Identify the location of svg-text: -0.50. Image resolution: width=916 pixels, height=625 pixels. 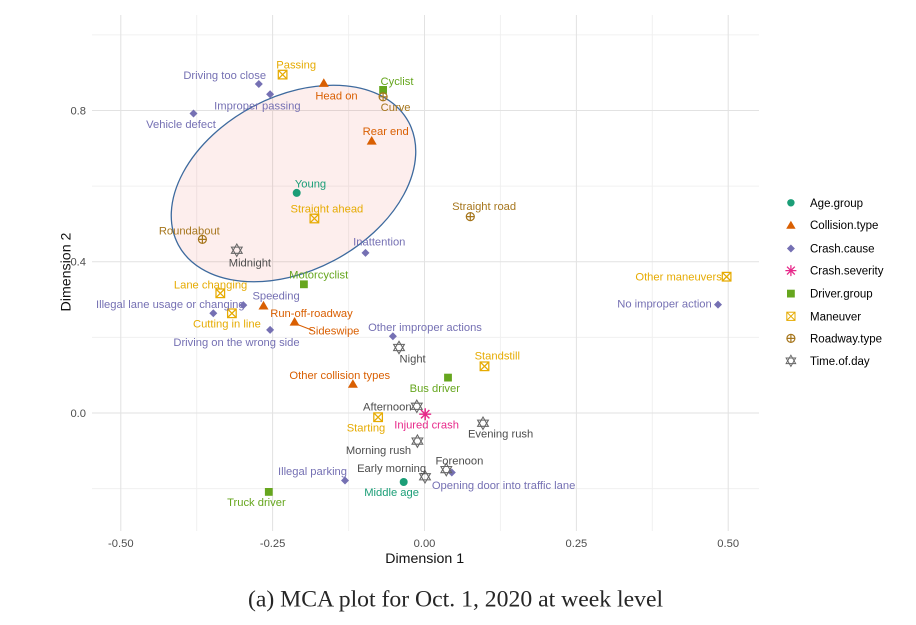
(121, 544).